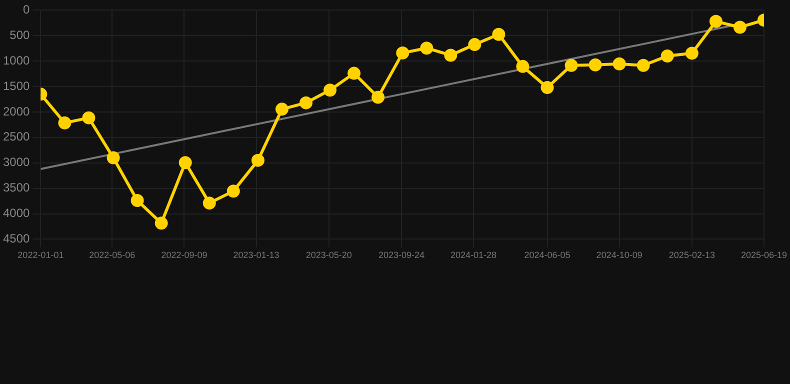  I want to click on y-tick-label: 2500, so click(16, 137).